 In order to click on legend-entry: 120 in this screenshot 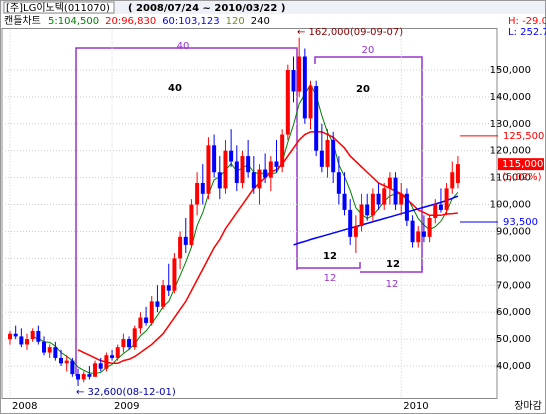, I will do `click(235, 21)`.